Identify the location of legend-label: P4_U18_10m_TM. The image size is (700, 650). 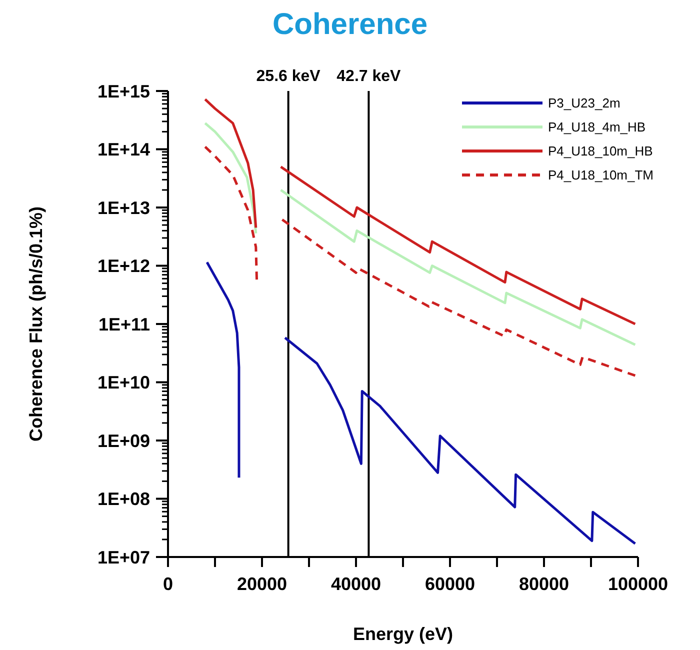
(601, 175).